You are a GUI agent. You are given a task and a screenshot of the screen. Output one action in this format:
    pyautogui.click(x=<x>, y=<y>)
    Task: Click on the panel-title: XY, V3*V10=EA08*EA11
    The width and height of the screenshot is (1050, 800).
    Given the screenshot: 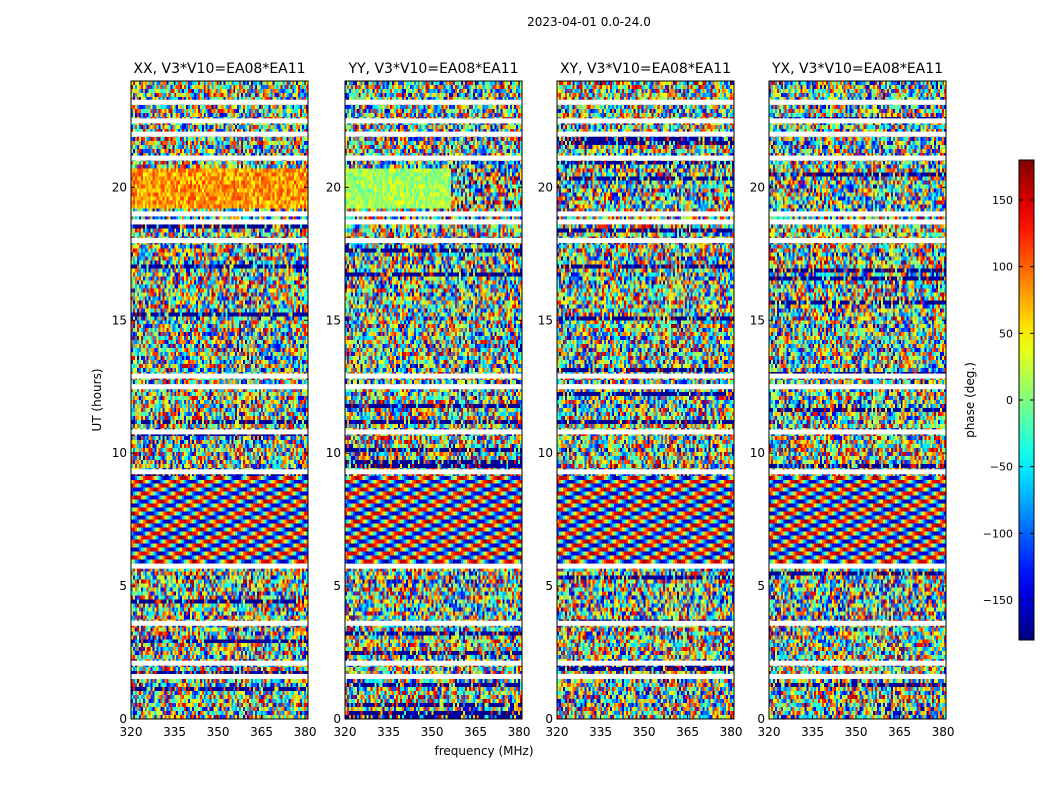 What is the action you would take?
    pyautogui.click(x=645, y=69)
    